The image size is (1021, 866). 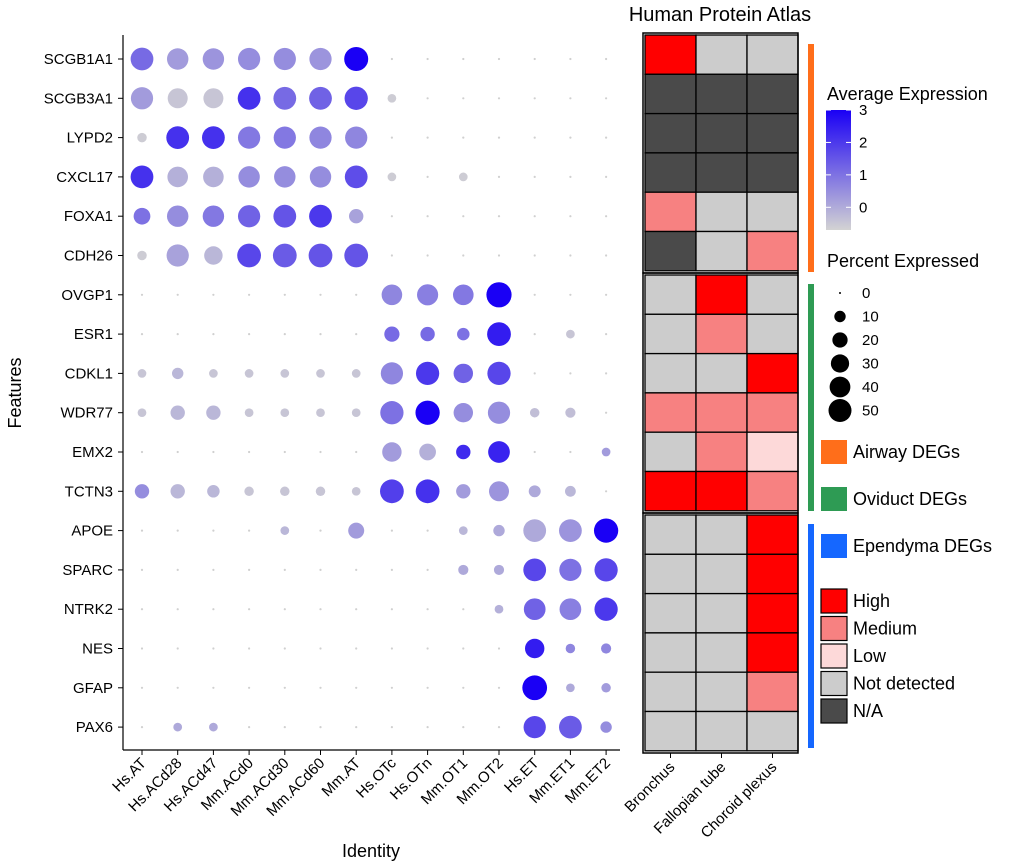 What do you see at coordinates (846, 159) in the screenshot?
I see `avg-expression-ticks: 3 2 1 0` at bounding box center [846, 159].